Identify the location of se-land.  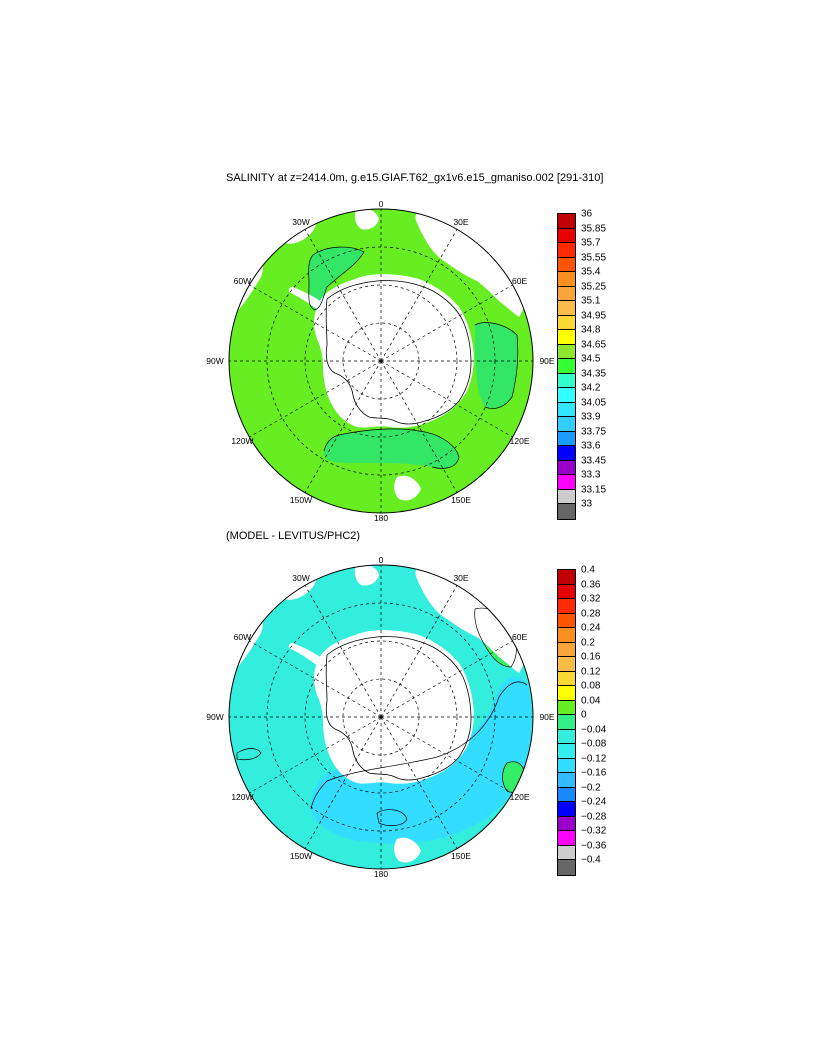
(494, 502).